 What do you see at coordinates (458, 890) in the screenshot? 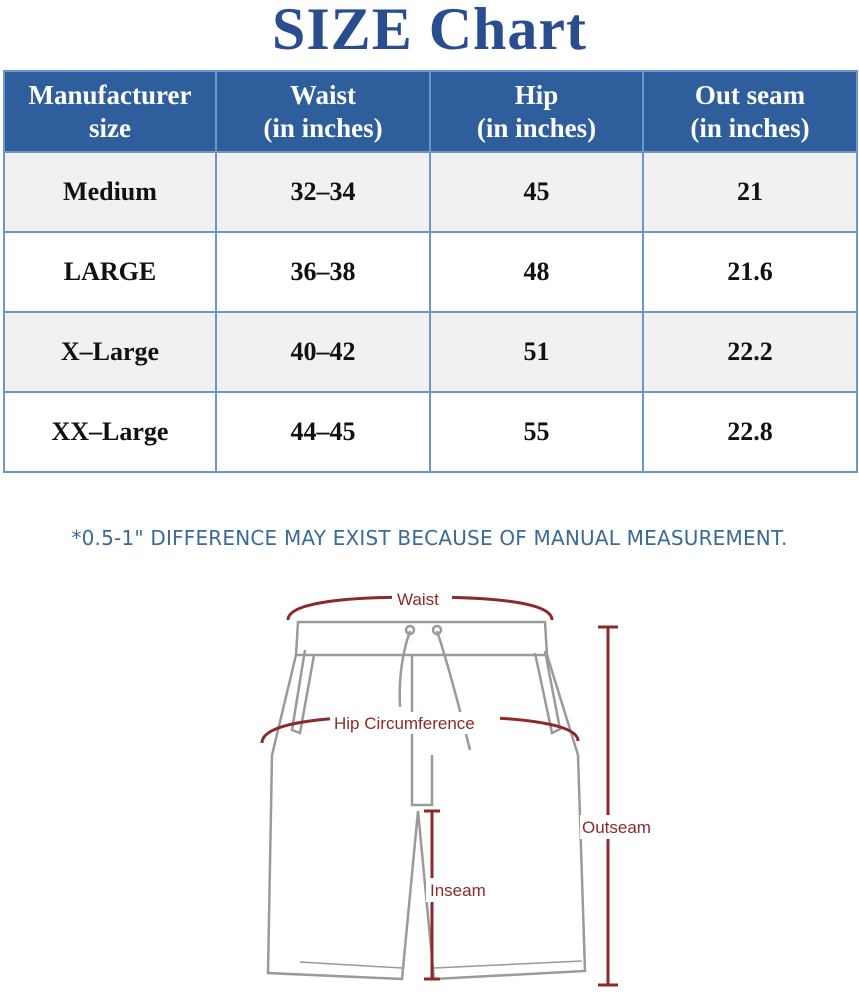
I see `inseam-label: Inseam` at bounding box center [458, 890].